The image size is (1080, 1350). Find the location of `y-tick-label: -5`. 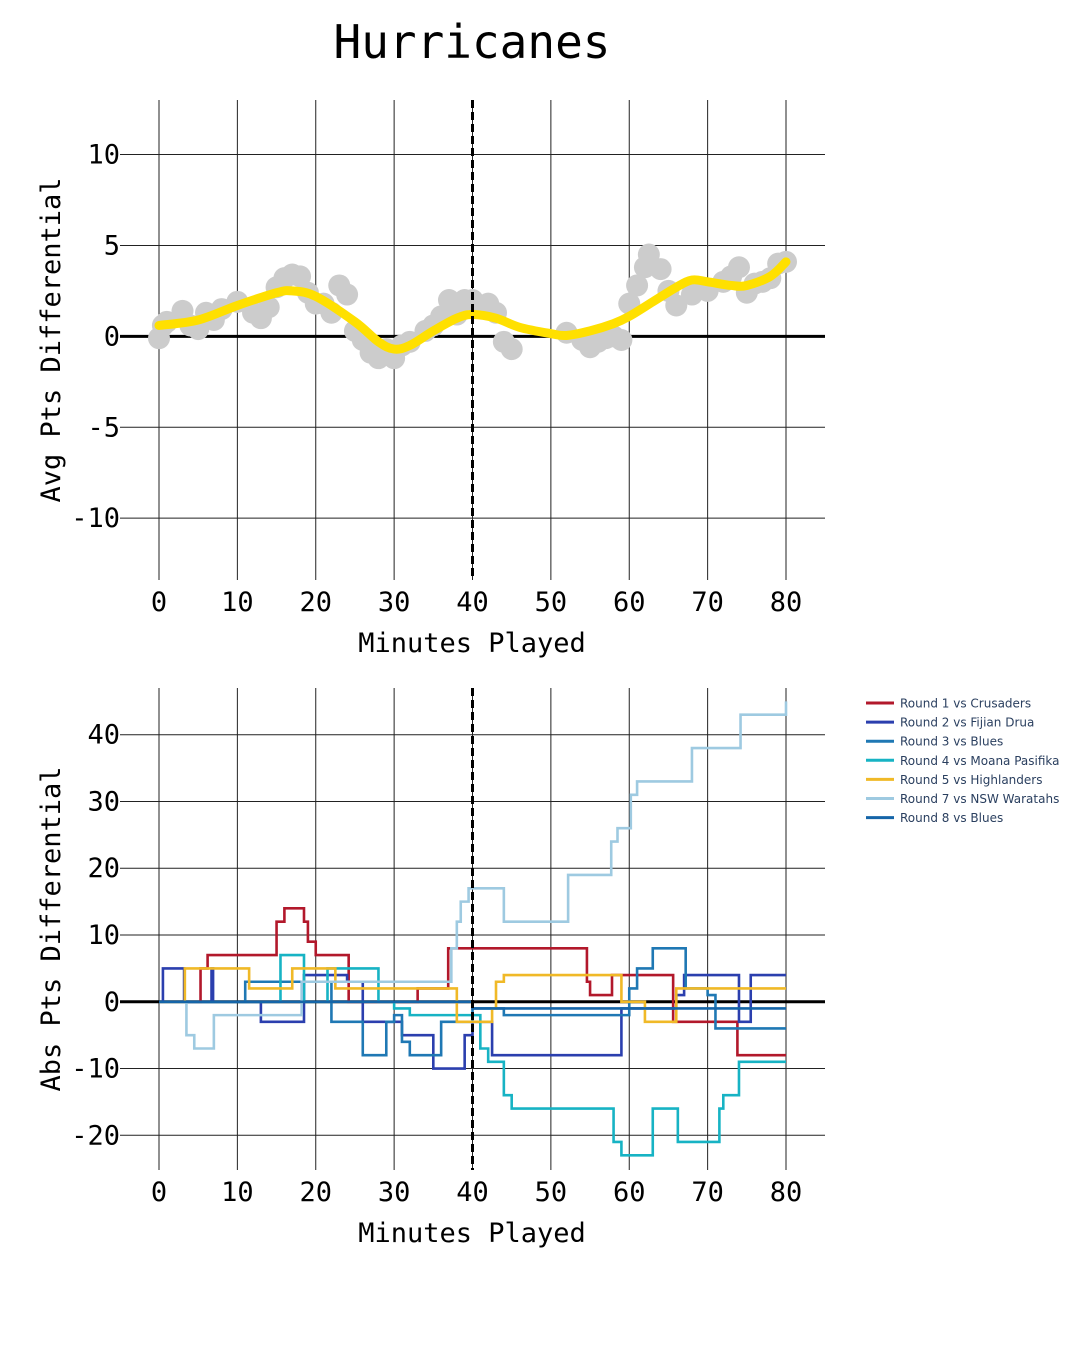

y-tick-label: -5 is located at coordinates (103, 427).